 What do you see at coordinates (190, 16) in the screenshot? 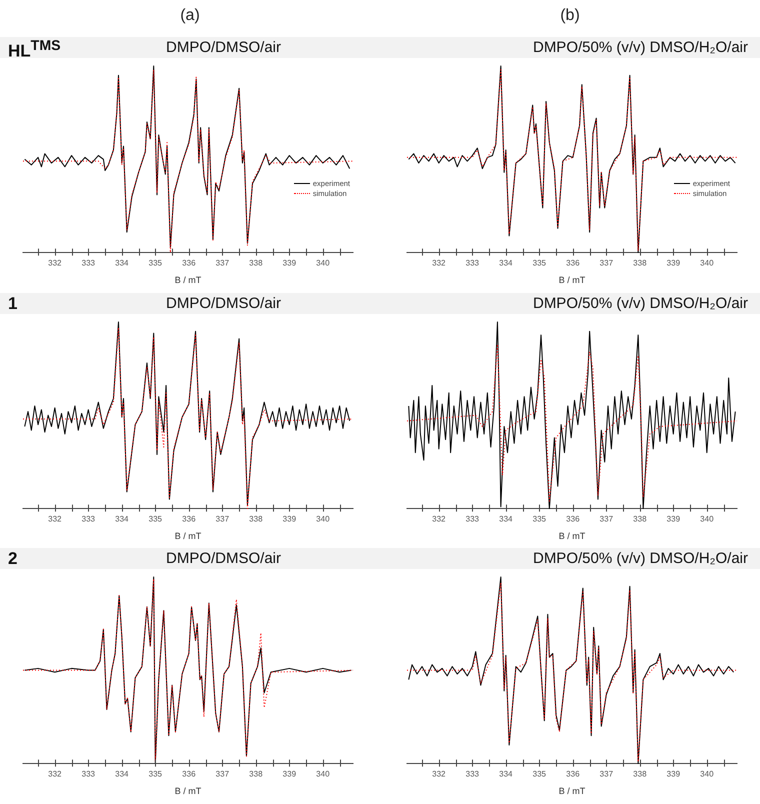
I see `text: (a)` at bounding box center [190, 16].